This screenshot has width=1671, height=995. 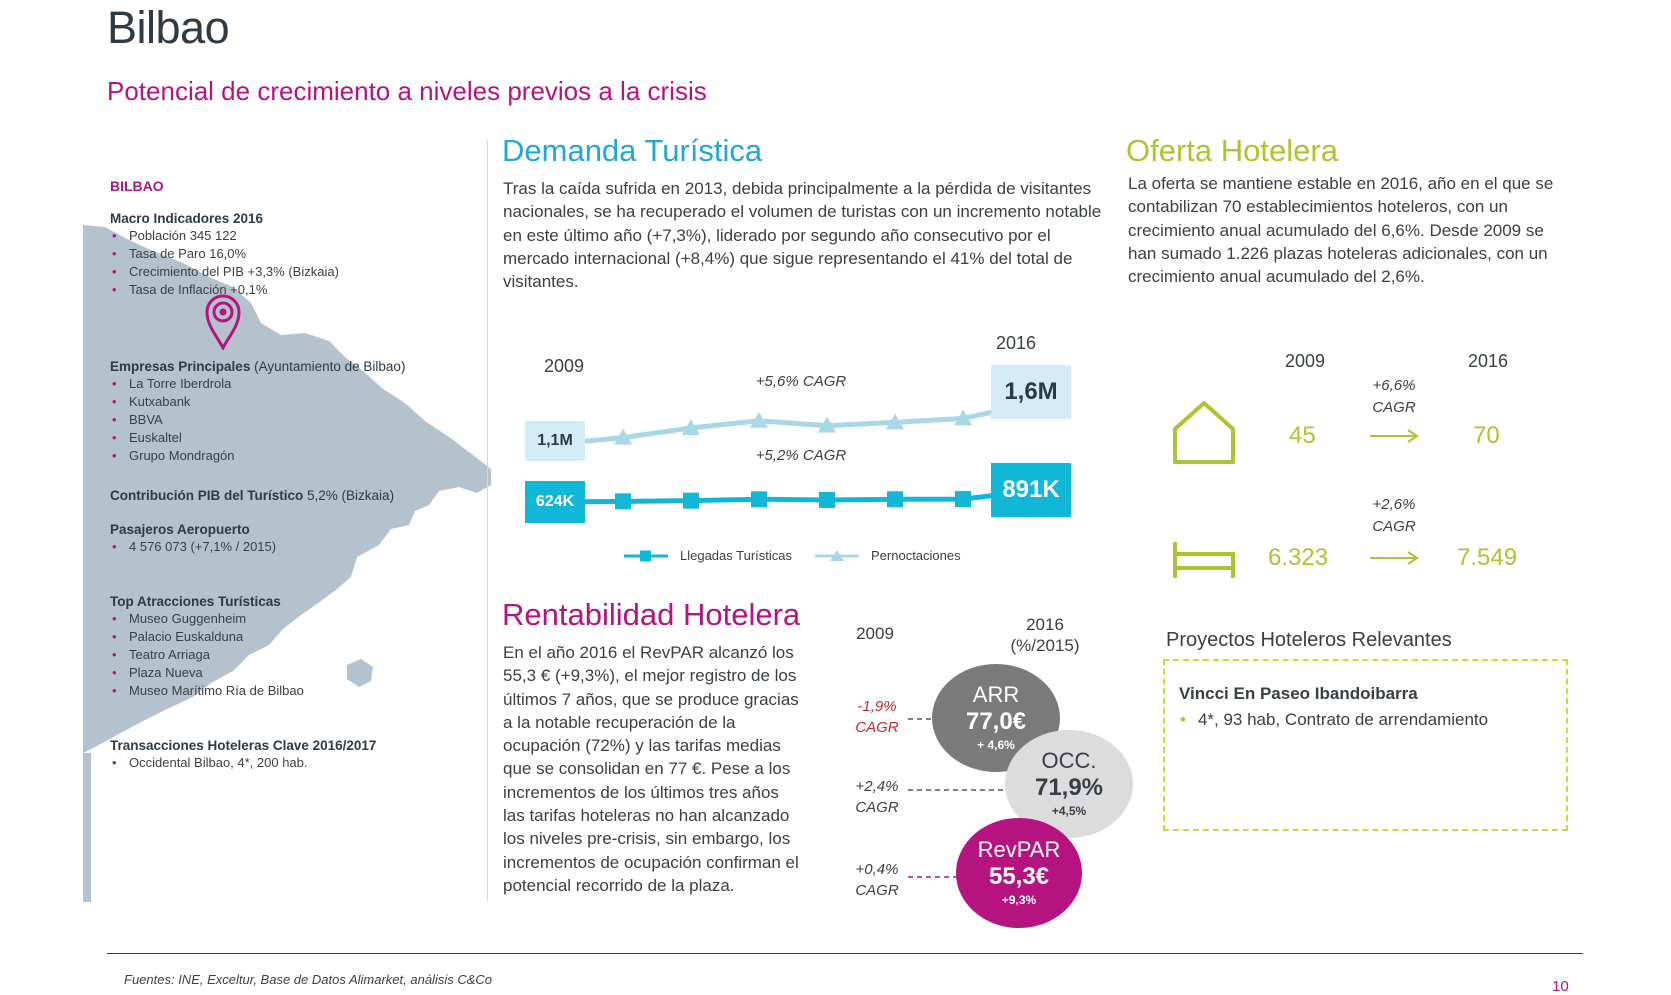 What do you see at coordinates (1232, 150) in the screenshot?
I see `oferta-title: Oferta Hotelera` at bounding box center [1232, 150].